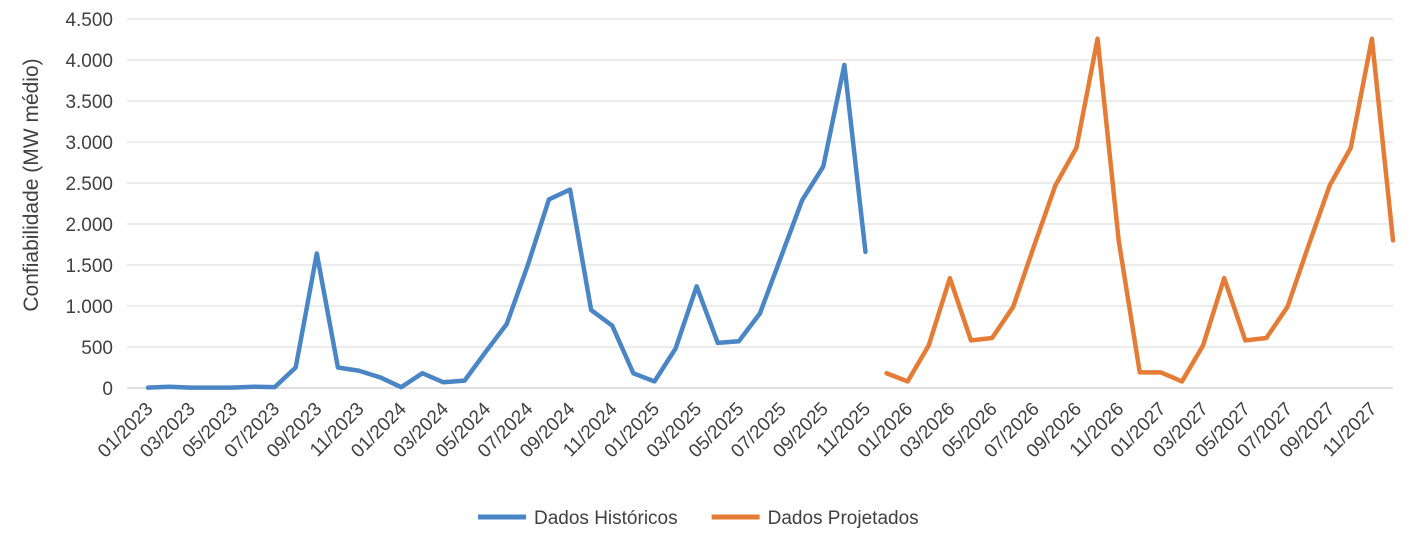 This screenshot has height=539, width=1423. Describe the element at coordinates (698, 518) in the screenshot. I see `legend: Dados Históricos Dados Projetados` at that location.